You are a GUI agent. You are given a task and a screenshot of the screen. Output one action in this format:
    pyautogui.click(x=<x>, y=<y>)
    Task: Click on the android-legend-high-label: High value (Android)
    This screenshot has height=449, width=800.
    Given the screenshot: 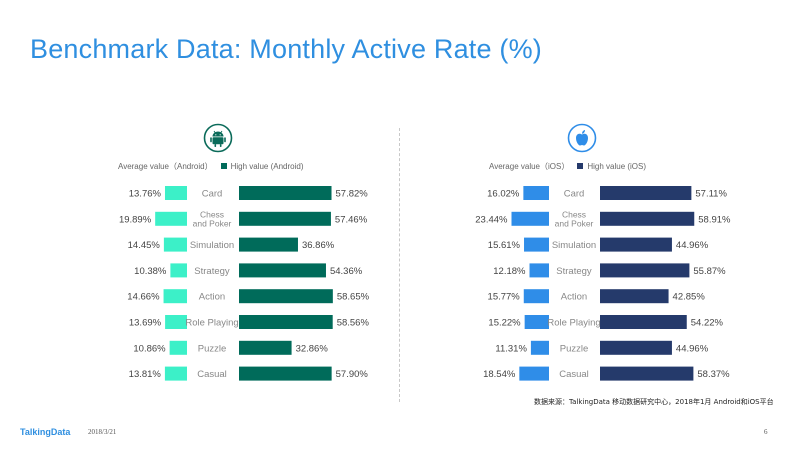 What is the action you would take?
    pyautogui.click(x=267, y=166)
    